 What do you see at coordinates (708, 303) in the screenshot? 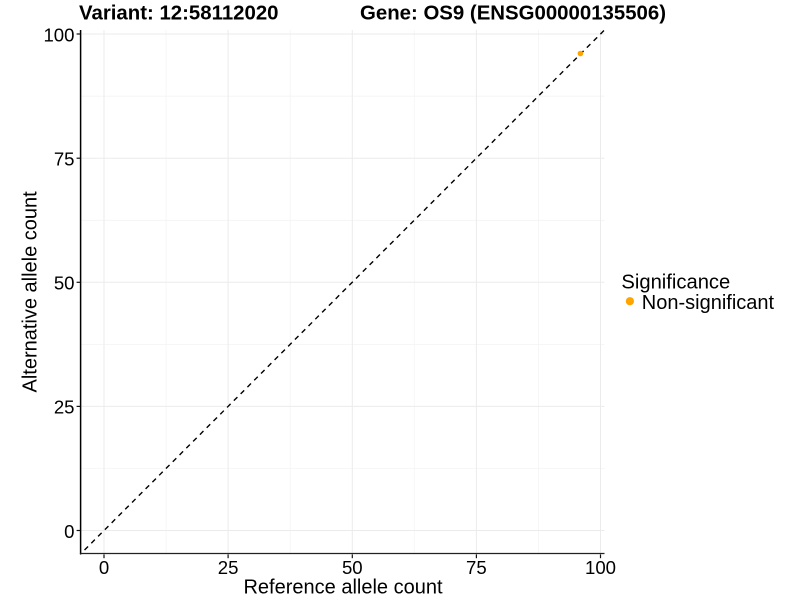
I see `svg-text: Non-significant` at bounding box center [708, 303].